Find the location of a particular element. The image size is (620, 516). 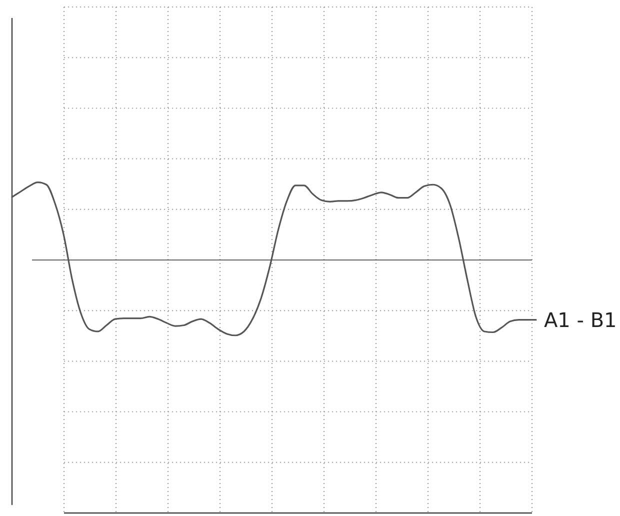

series-label: A1 - B1 is located at coordinates (580, 320).